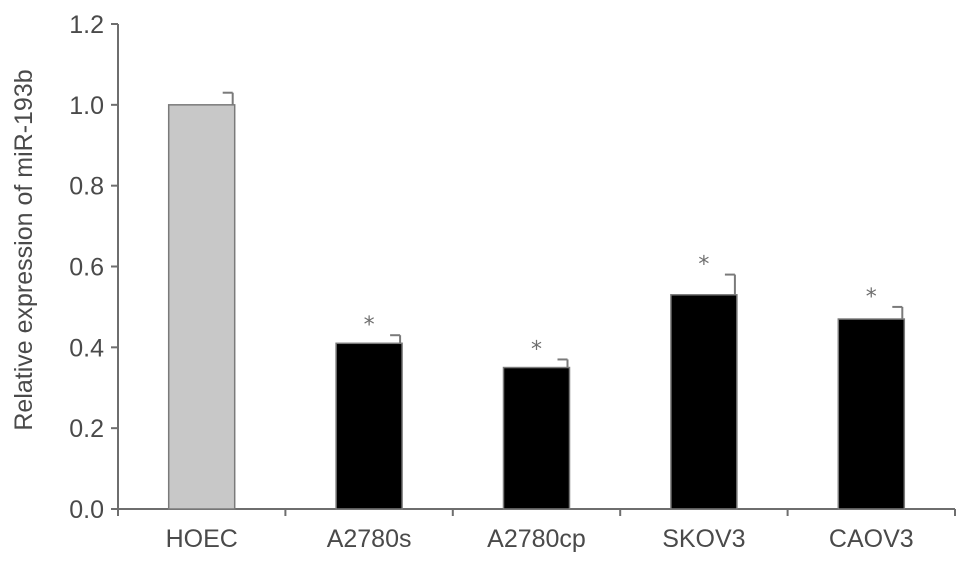 This screenshot has height=561, width=969. Describe the element at coordinates (86, 510) in the screenshot. I see `y-tick-label: 0.0` at that location.